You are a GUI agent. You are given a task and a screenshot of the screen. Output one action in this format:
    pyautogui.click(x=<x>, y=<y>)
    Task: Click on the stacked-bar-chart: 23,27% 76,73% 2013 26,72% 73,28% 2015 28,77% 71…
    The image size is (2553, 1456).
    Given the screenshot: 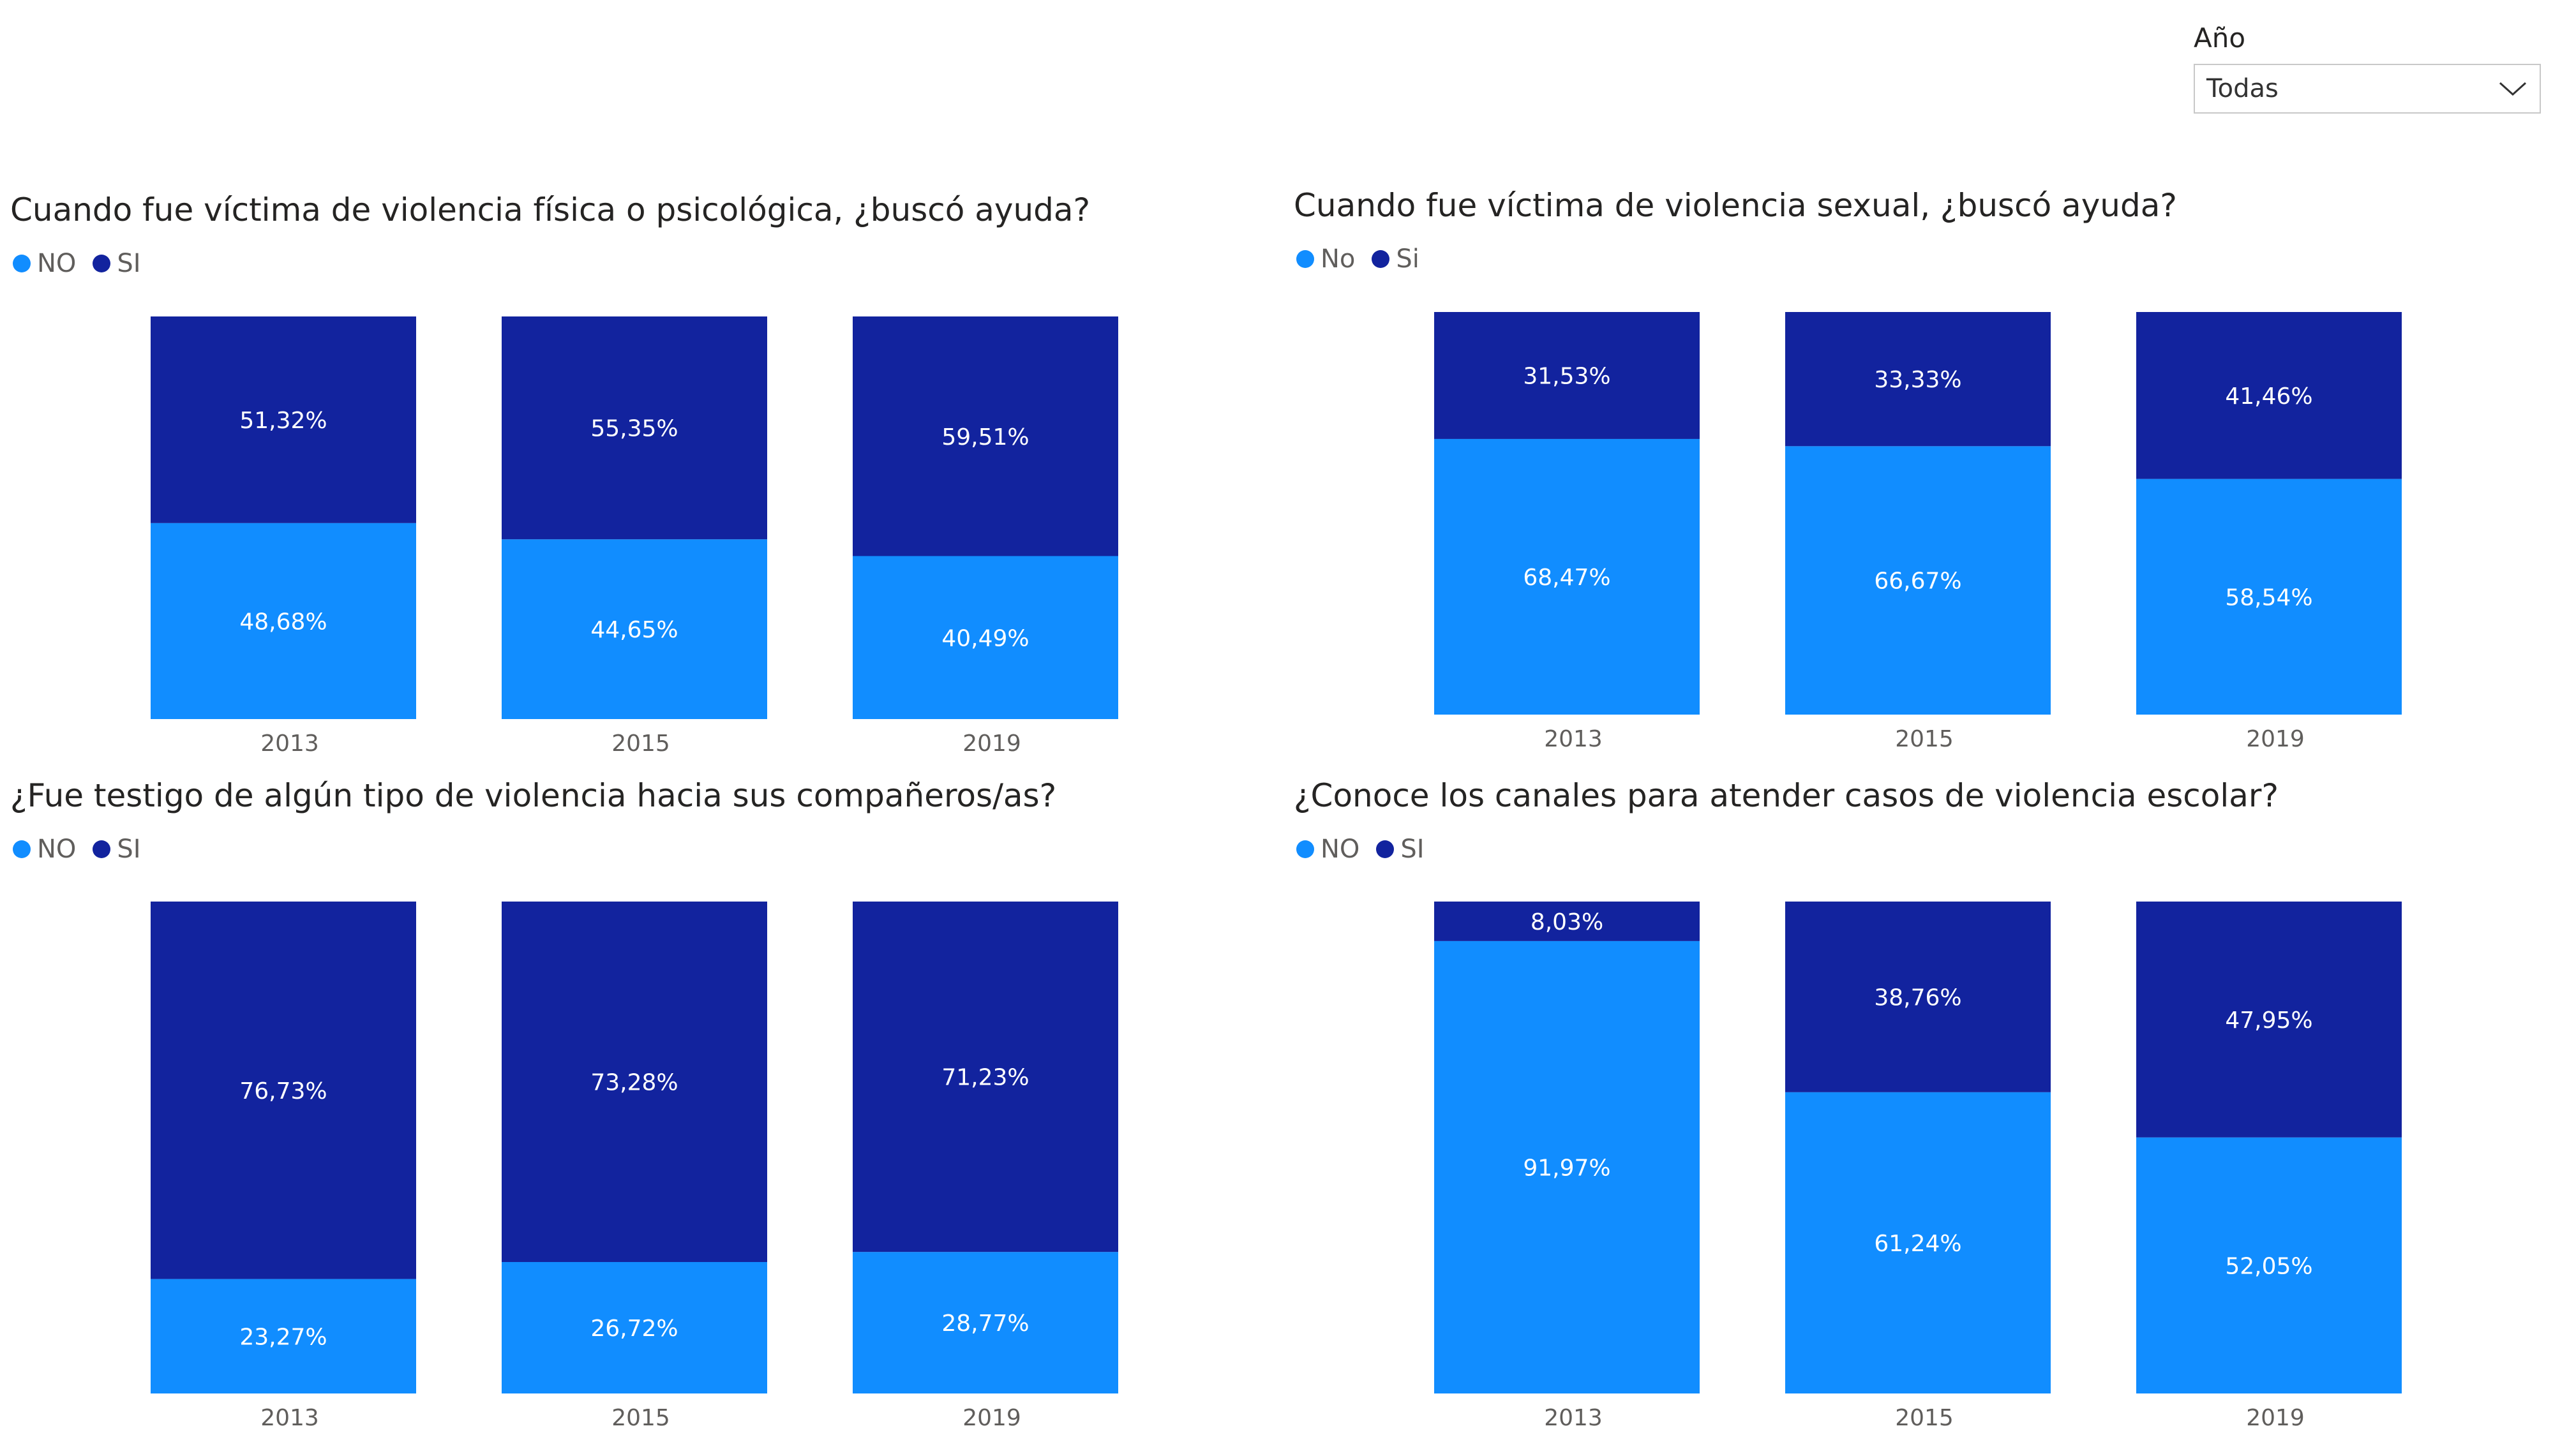 What is the action you would take?
    pyautogui.click(x=634, y=1166)
    